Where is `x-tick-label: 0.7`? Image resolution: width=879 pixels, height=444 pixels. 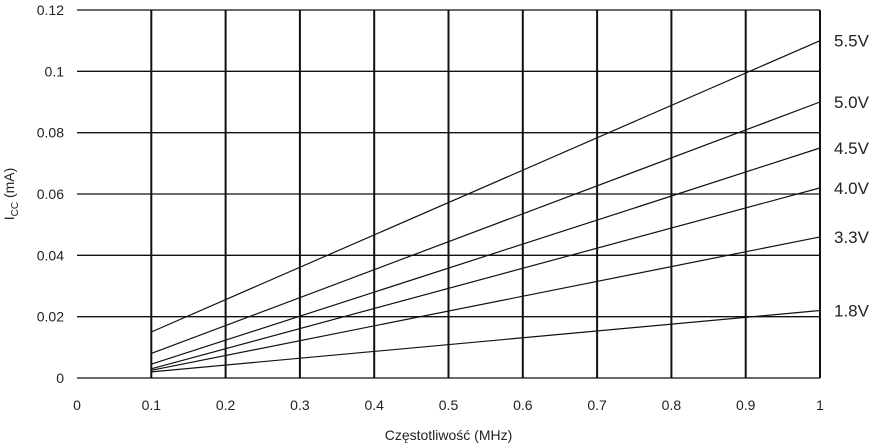
x-tick-label: 0.7 is located at coordinates (597, 405).